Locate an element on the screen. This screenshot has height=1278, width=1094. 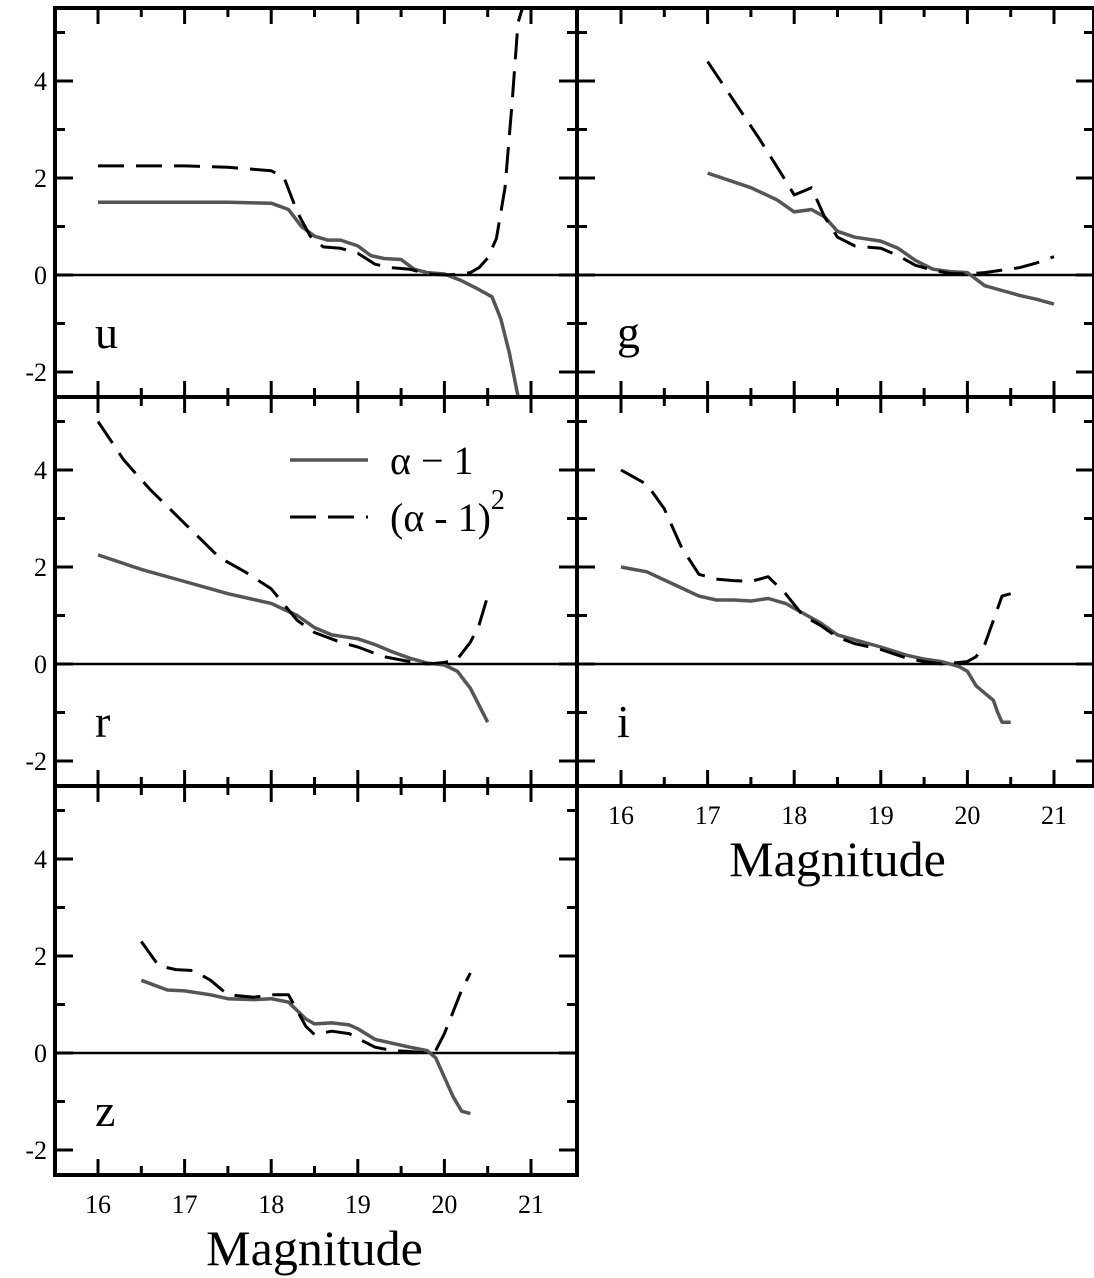
panel-label: r is located at coordinates (102, 721).